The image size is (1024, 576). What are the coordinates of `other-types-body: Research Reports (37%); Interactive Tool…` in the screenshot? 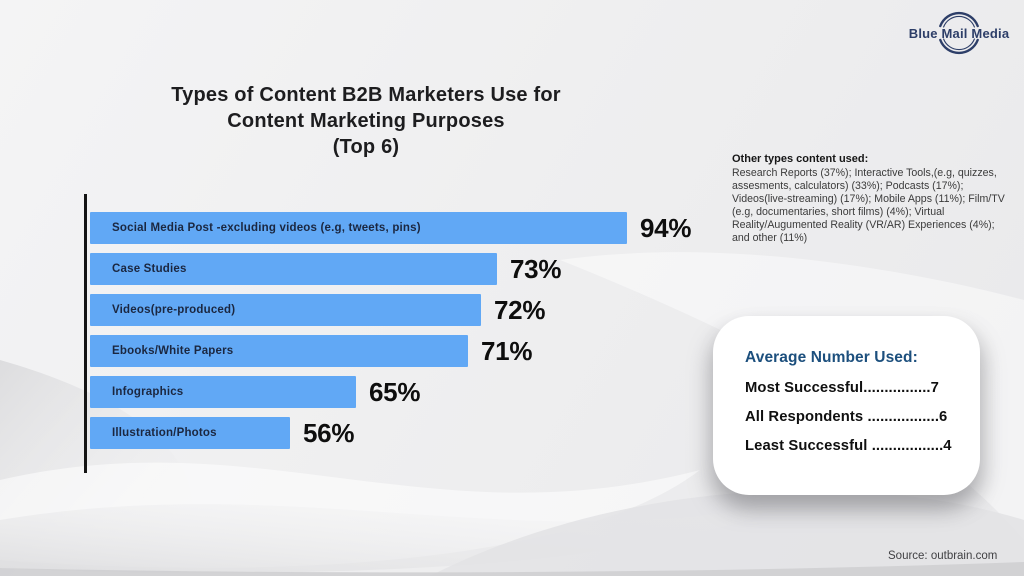 It's located at (868, 205).